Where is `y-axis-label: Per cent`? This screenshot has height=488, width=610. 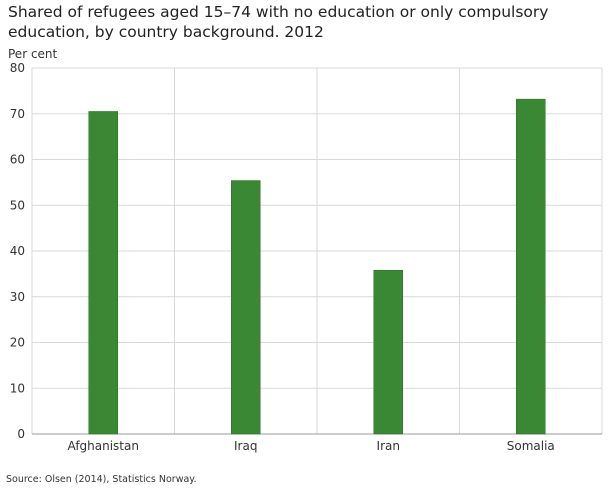
y-axis-label: Per cent is located at coordinates (33, 54).